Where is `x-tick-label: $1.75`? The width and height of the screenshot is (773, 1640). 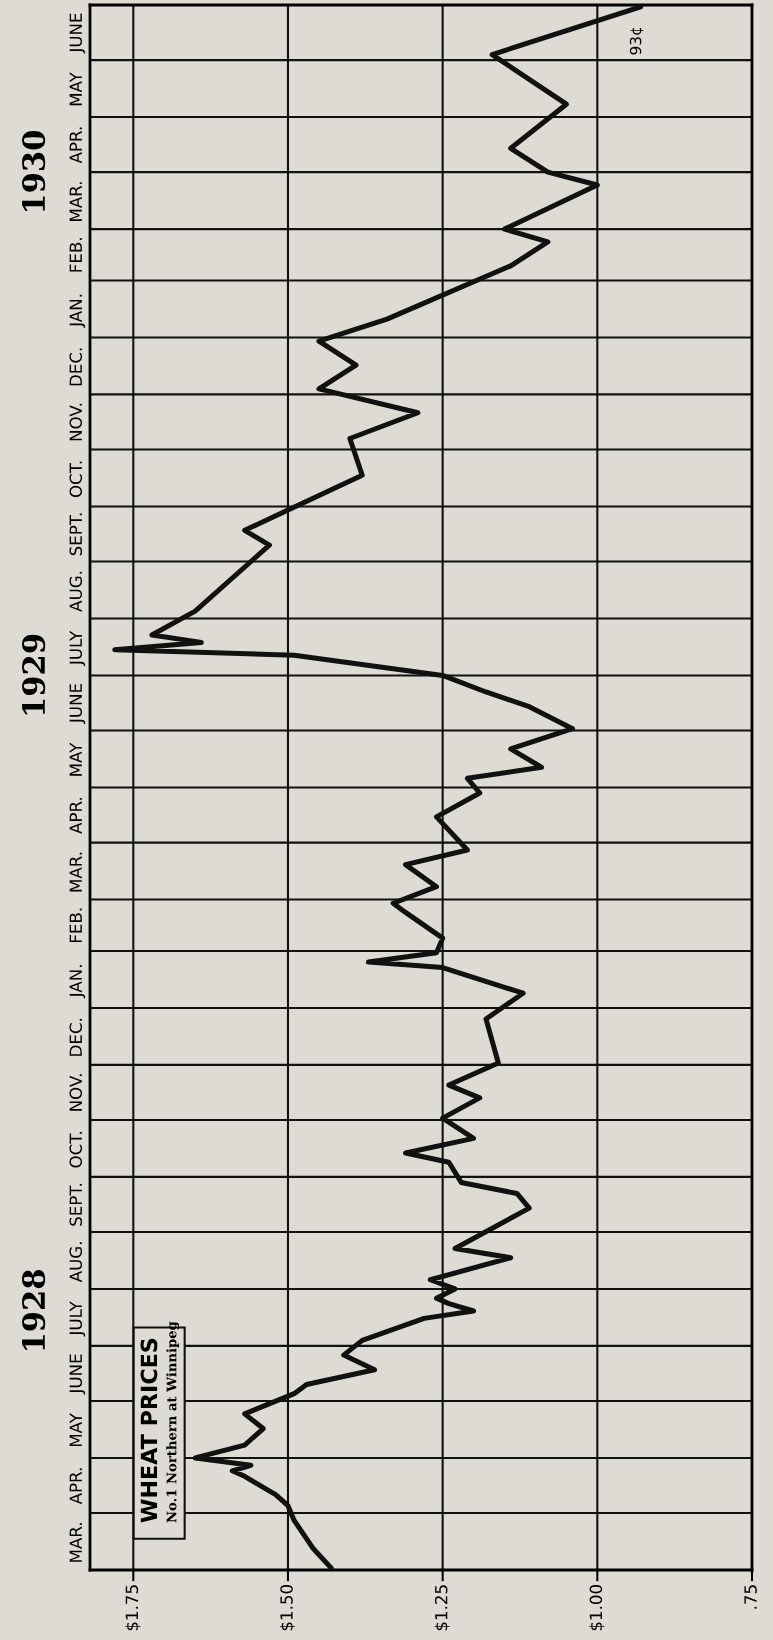 x-tick-label: $1.75 is located at coordinates (133, 1608).